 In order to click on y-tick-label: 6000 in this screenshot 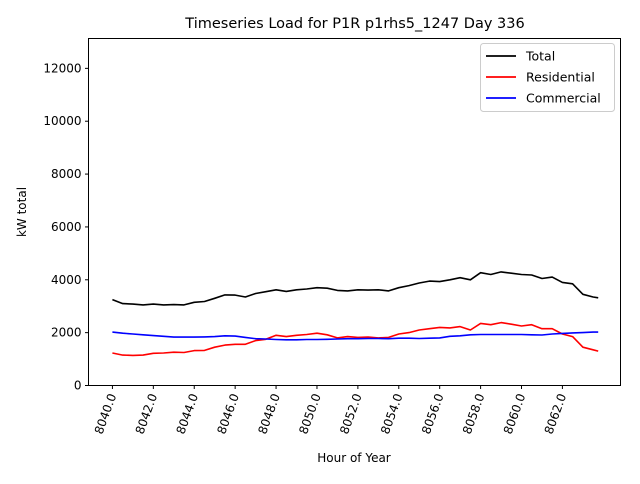, I will do `click(66, 227)`.